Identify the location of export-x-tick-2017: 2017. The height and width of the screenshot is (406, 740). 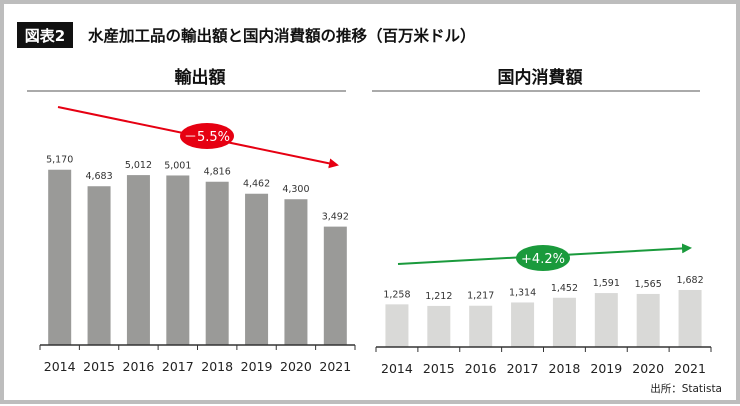
(178, 366).